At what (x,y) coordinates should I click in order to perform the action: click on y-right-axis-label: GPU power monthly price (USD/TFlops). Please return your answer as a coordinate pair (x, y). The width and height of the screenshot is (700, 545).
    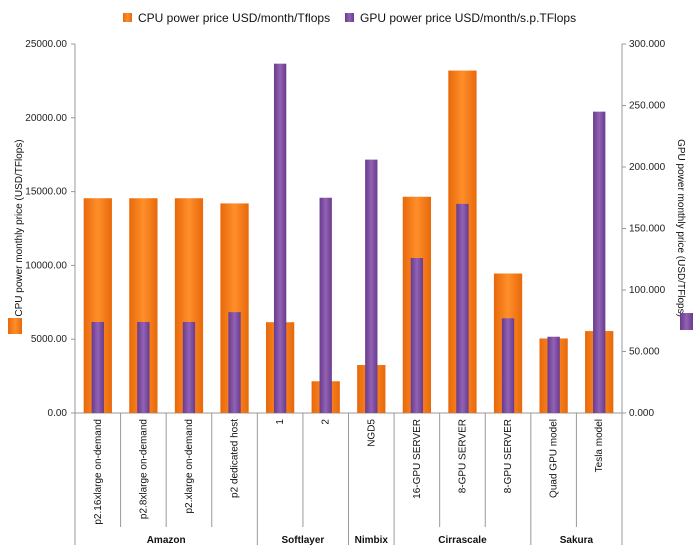
    Looking at the image, I should click on (680, 228).